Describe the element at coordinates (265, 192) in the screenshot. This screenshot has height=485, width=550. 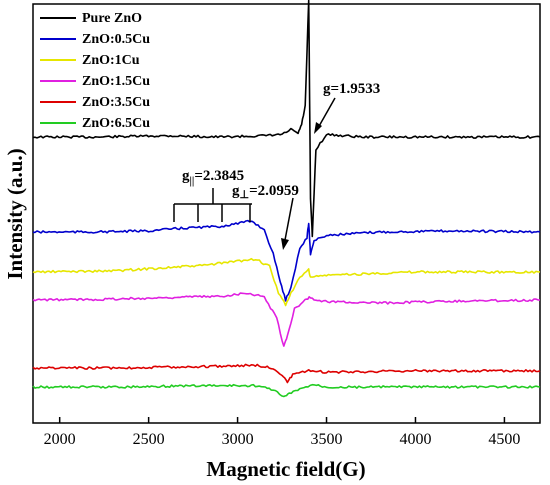
I see `g-perpendicular-label: g⊥=2.0959` at that location.